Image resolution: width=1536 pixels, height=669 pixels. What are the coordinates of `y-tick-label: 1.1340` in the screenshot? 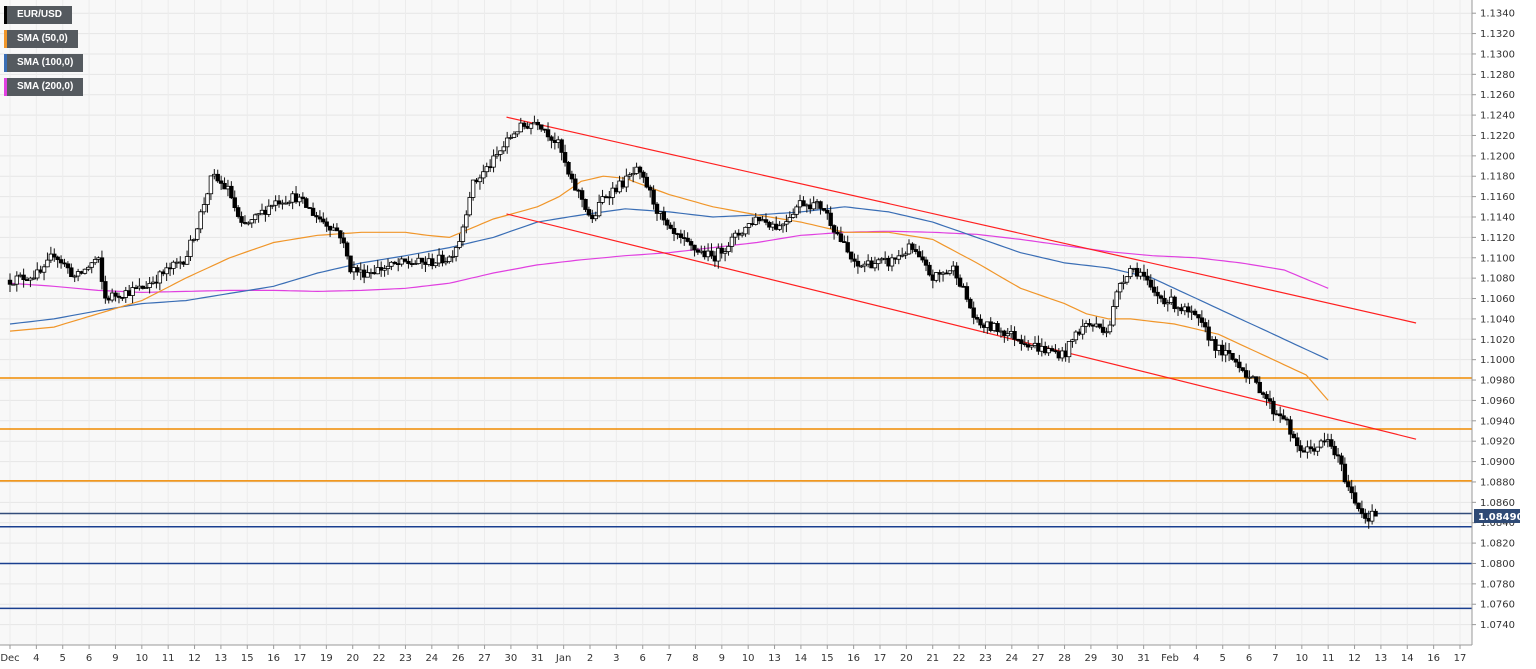 It's located at (1497, 14).